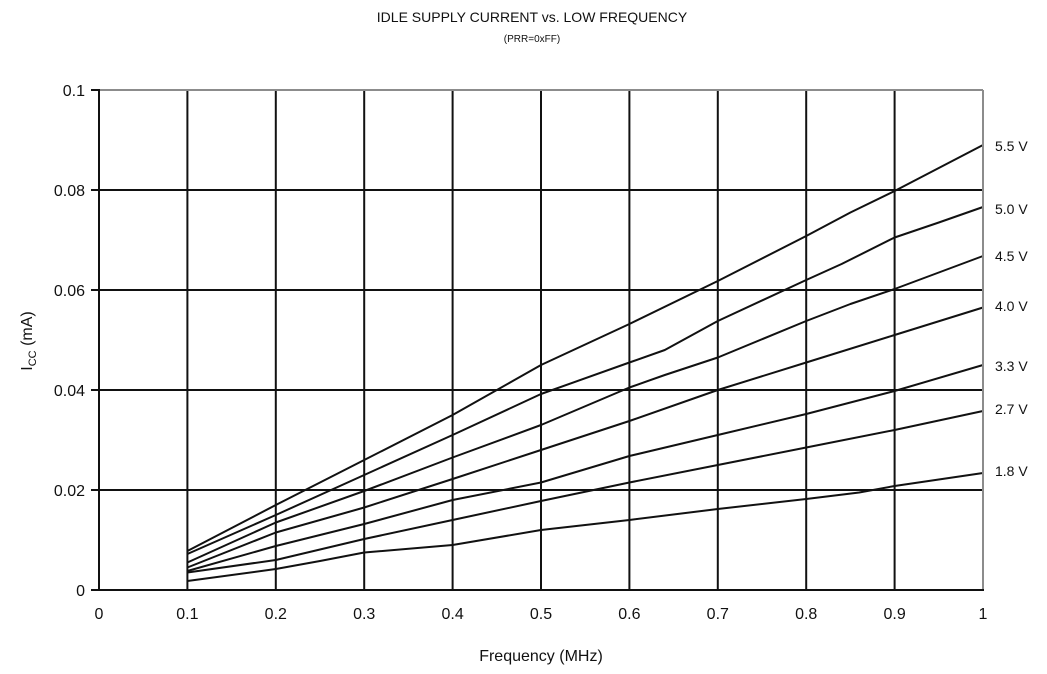 The width and height of the screenshot is (1047, 674). I want to click on x-axis-title: Frequency (MHz), so click(541, 656).